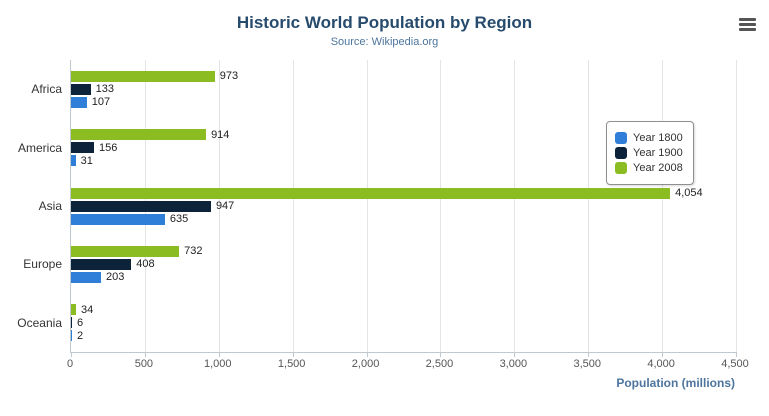 The height and width of the screenshot is (416, 769). Describe the element at coordinates (101, 102) in the screenshot. I see `data-label: 107` at that location.